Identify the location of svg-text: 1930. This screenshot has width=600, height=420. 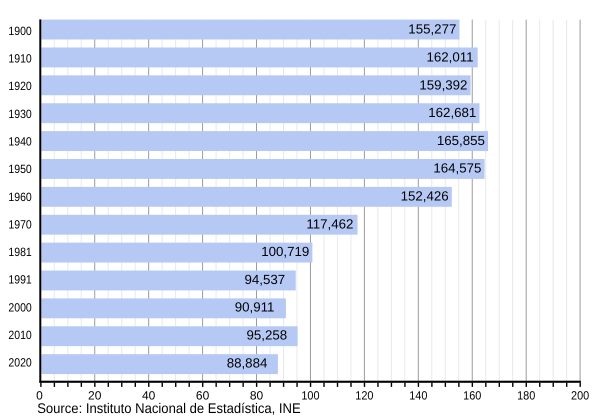
(20, 114).